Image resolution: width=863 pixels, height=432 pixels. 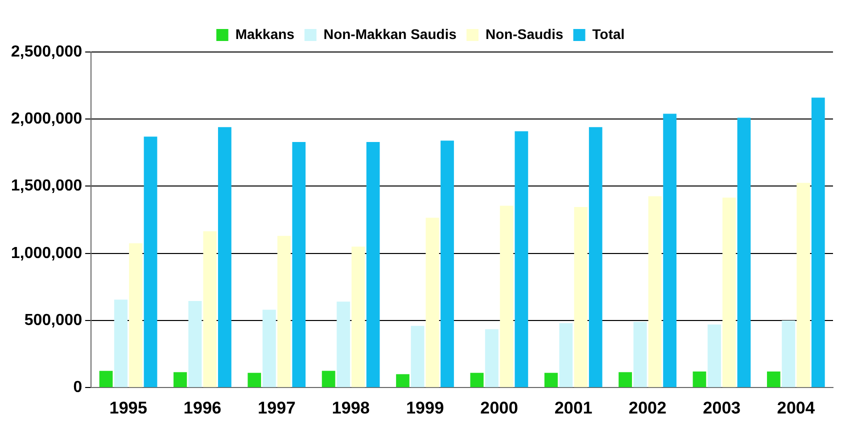 What do you see at coordinates (53, 320) in the screenshot?
I see `y-tick-label: 500,000` at bounding box center [53, 320].